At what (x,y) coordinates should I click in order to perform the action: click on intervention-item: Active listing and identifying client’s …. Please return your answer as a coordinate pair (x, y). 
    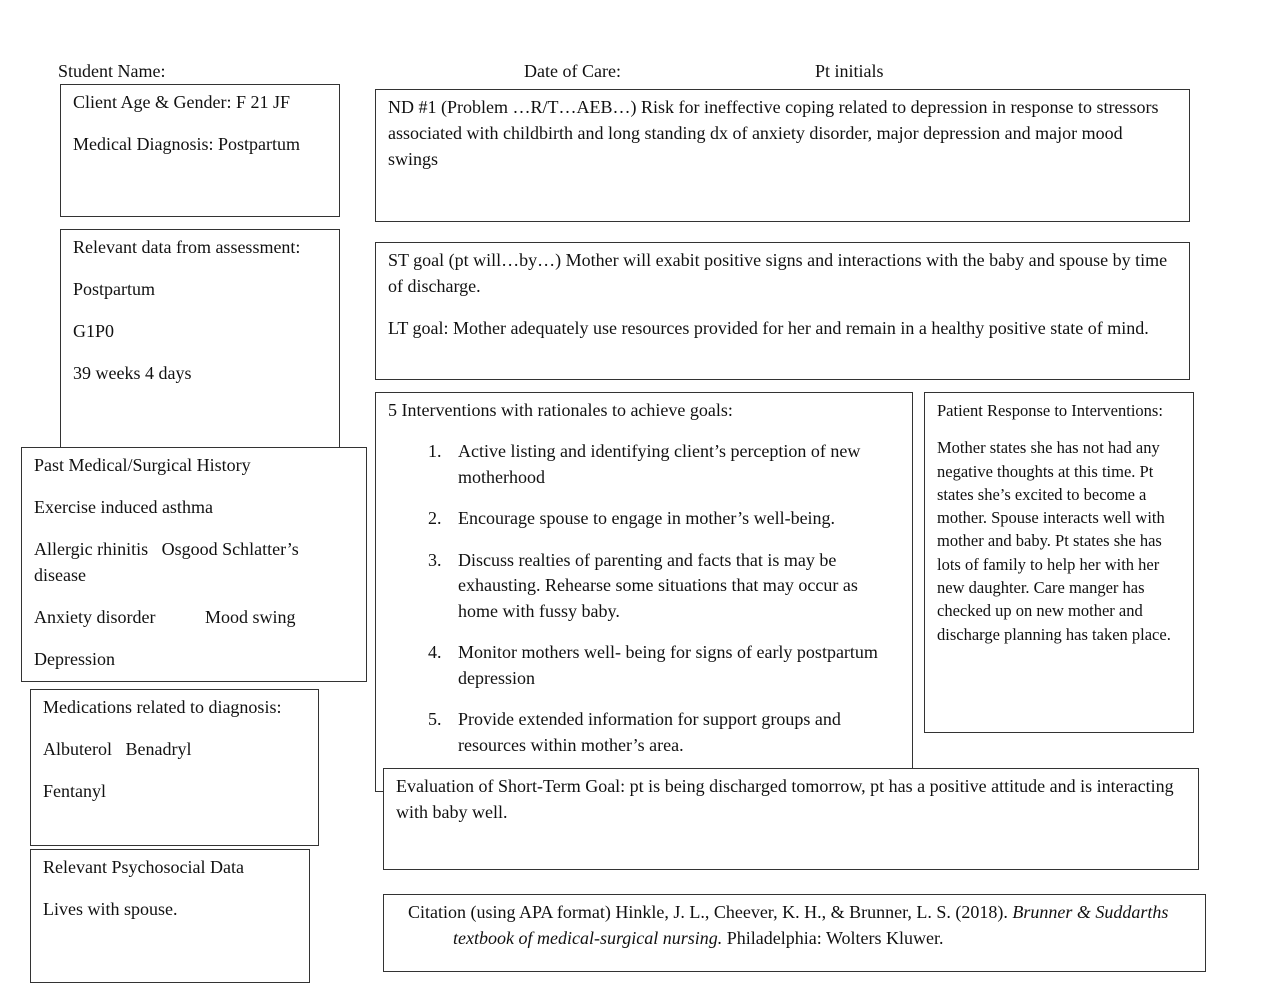
    Looking at the image, I should click on (673, 464).